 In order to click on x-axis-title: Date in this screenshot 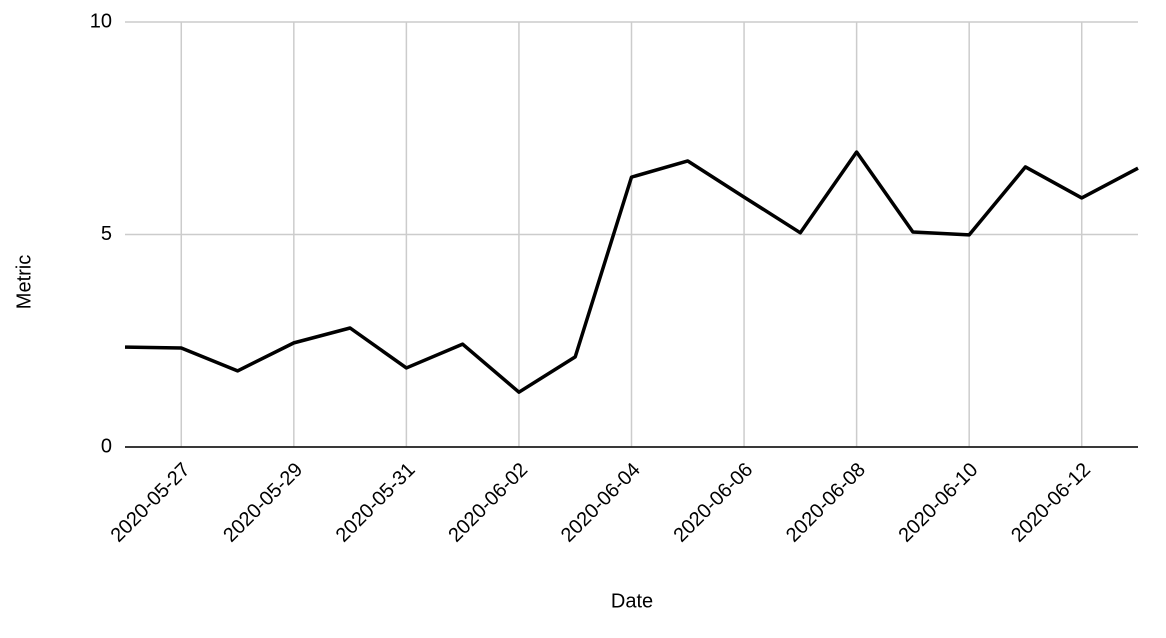, I will do `click(632, 601)`.